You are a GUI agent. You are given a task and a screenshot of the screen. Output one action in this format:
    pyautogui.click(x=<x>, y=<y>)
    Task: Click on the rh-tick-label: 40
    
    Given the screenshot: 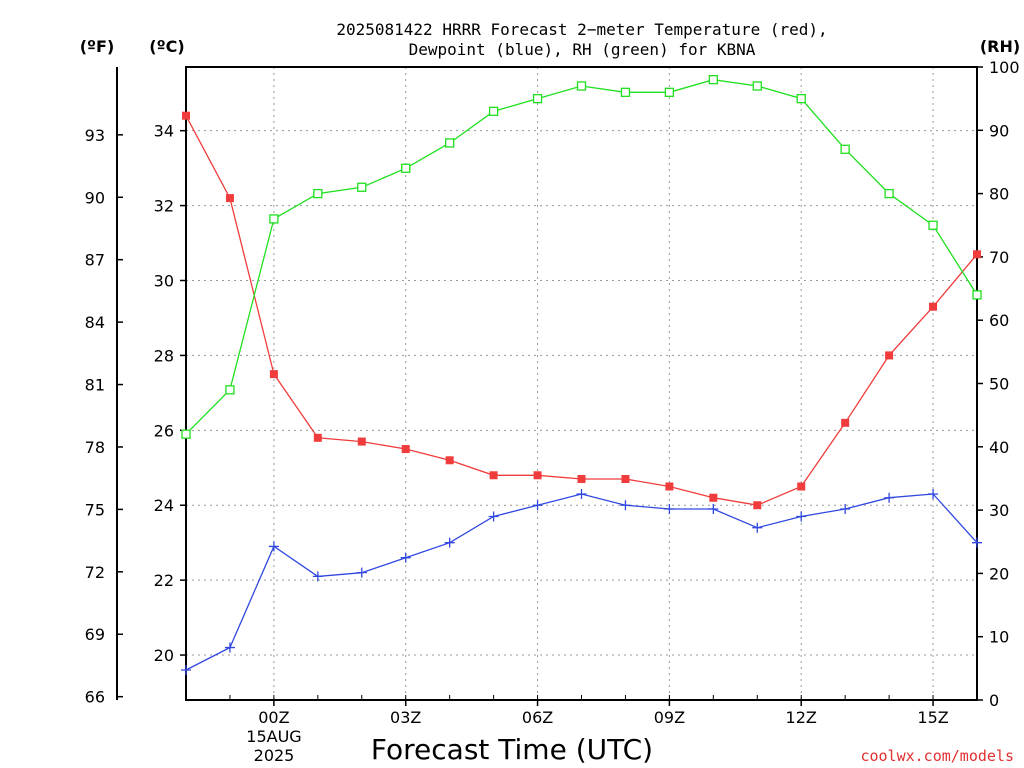 What is the action you would take?
    pyautogui.click(x=999, y=447)
    